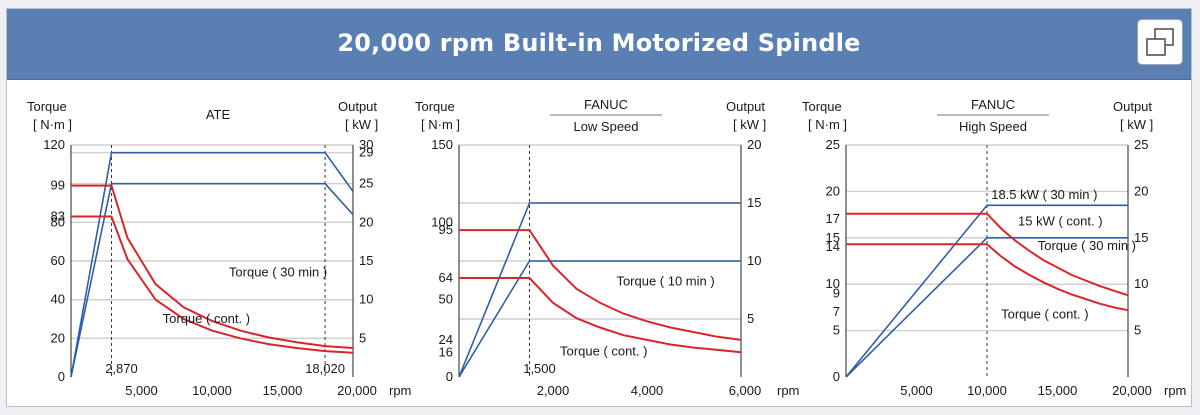 The width and height of the screenshot is (1200, 415). What do you see at coordinates (446, 339) in the screenshot?
I see `y-tick-label-left: 24` at bounding box center [446, 339].